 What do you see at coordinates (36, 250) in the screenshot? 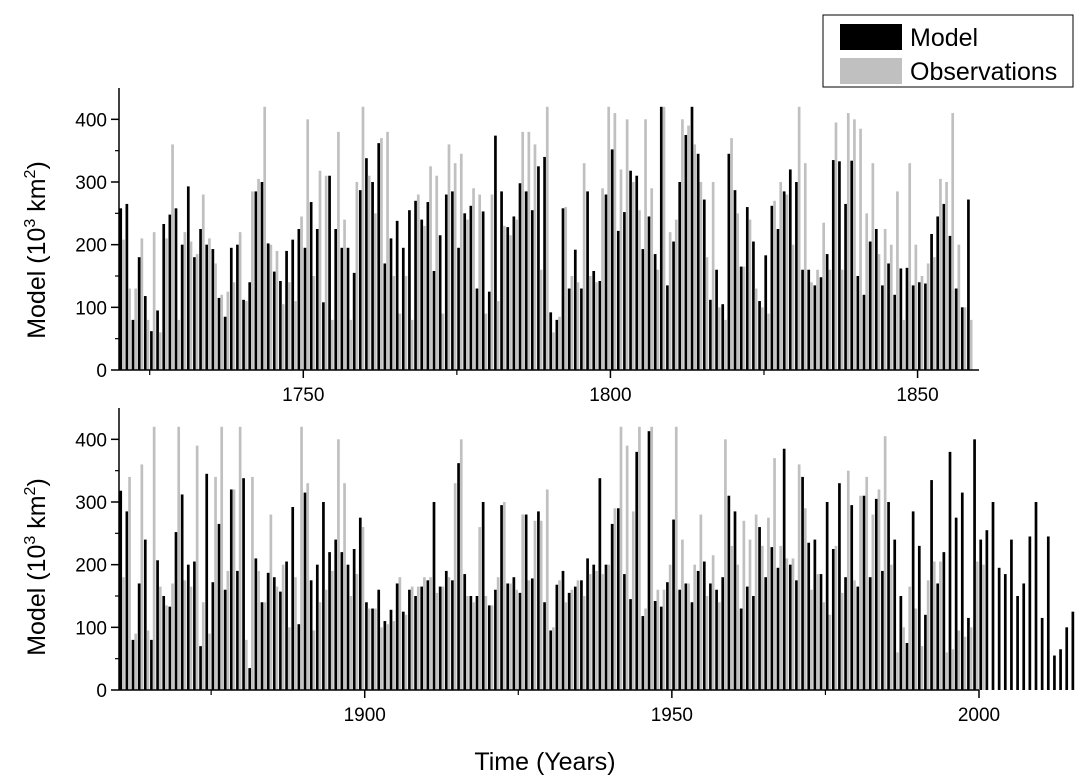
I see `panel-top-y-label: Model (103 km2)` at bounding box center [36, 250].